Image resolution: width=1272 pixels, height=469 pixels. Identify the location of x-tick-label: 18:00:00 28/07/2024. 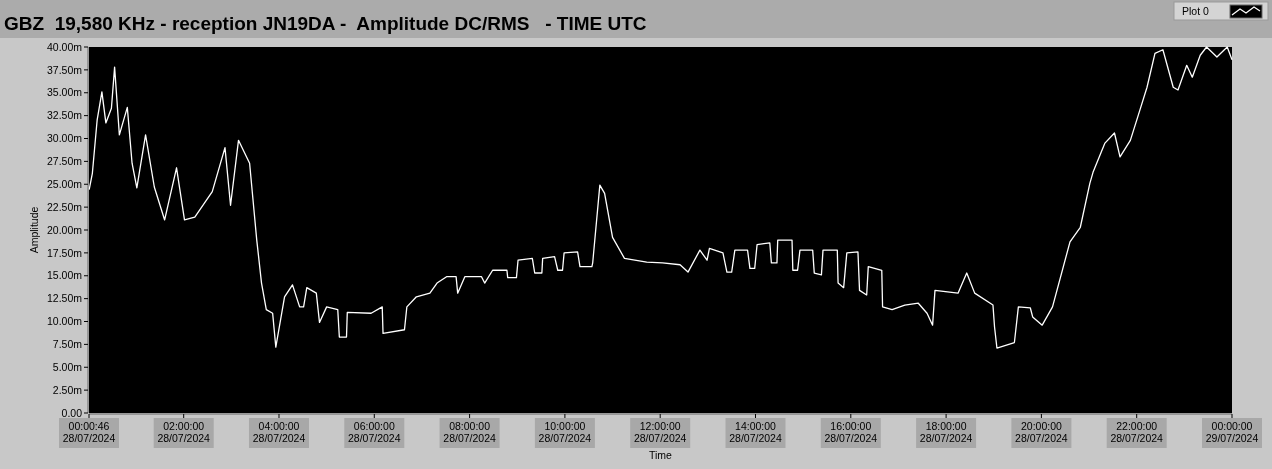
(946, 432).